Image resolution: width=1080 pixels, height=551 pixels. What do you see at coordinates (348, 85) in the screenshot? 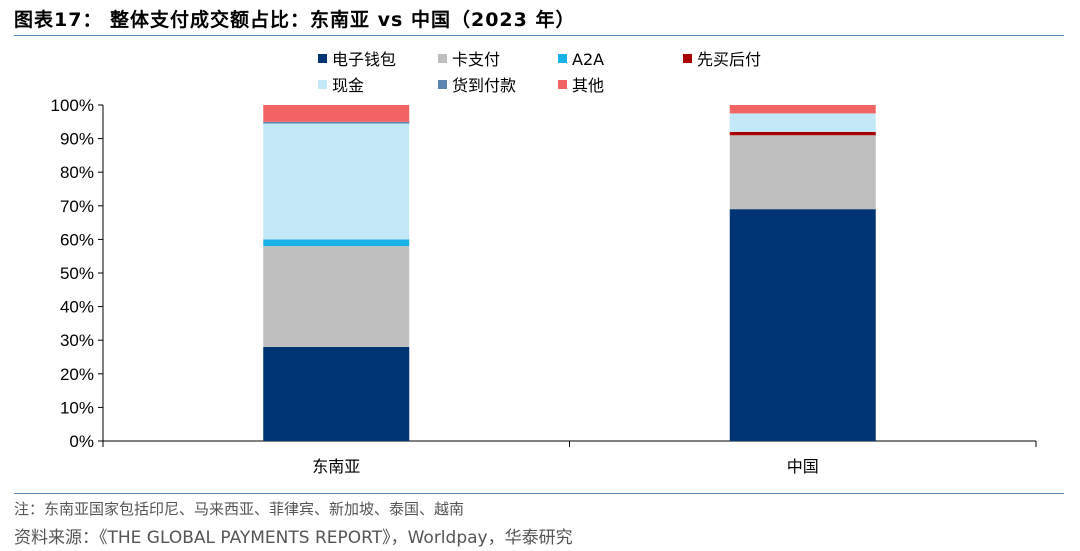
I see `legend-label: 现金` at bounding box center [348, 85].